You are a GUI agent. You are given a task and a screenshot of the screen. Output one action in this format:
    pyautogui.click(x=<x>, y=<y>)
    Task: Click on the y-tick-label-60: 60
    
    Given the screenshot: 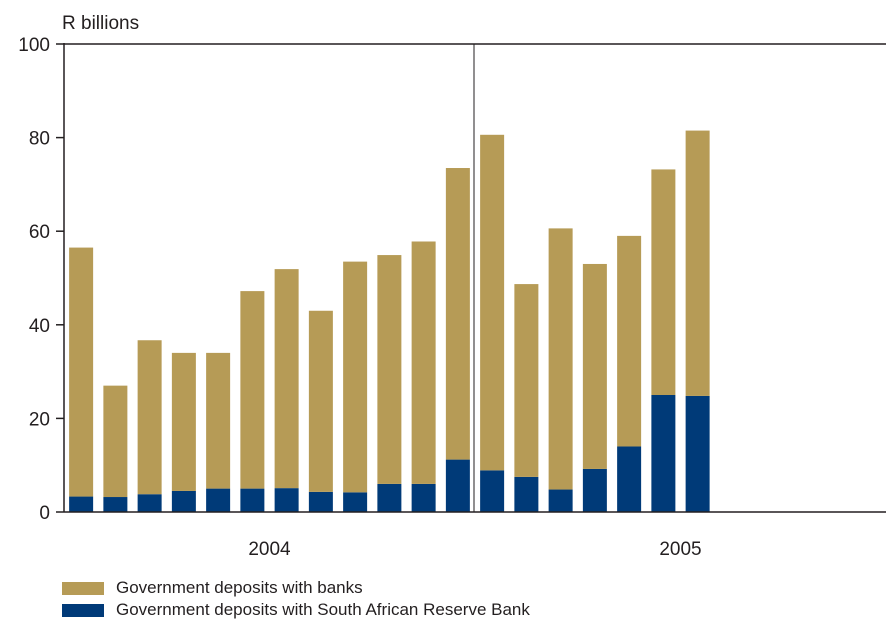 What is the action you would take?
    pyautogui.click(x=39, y=232)
    